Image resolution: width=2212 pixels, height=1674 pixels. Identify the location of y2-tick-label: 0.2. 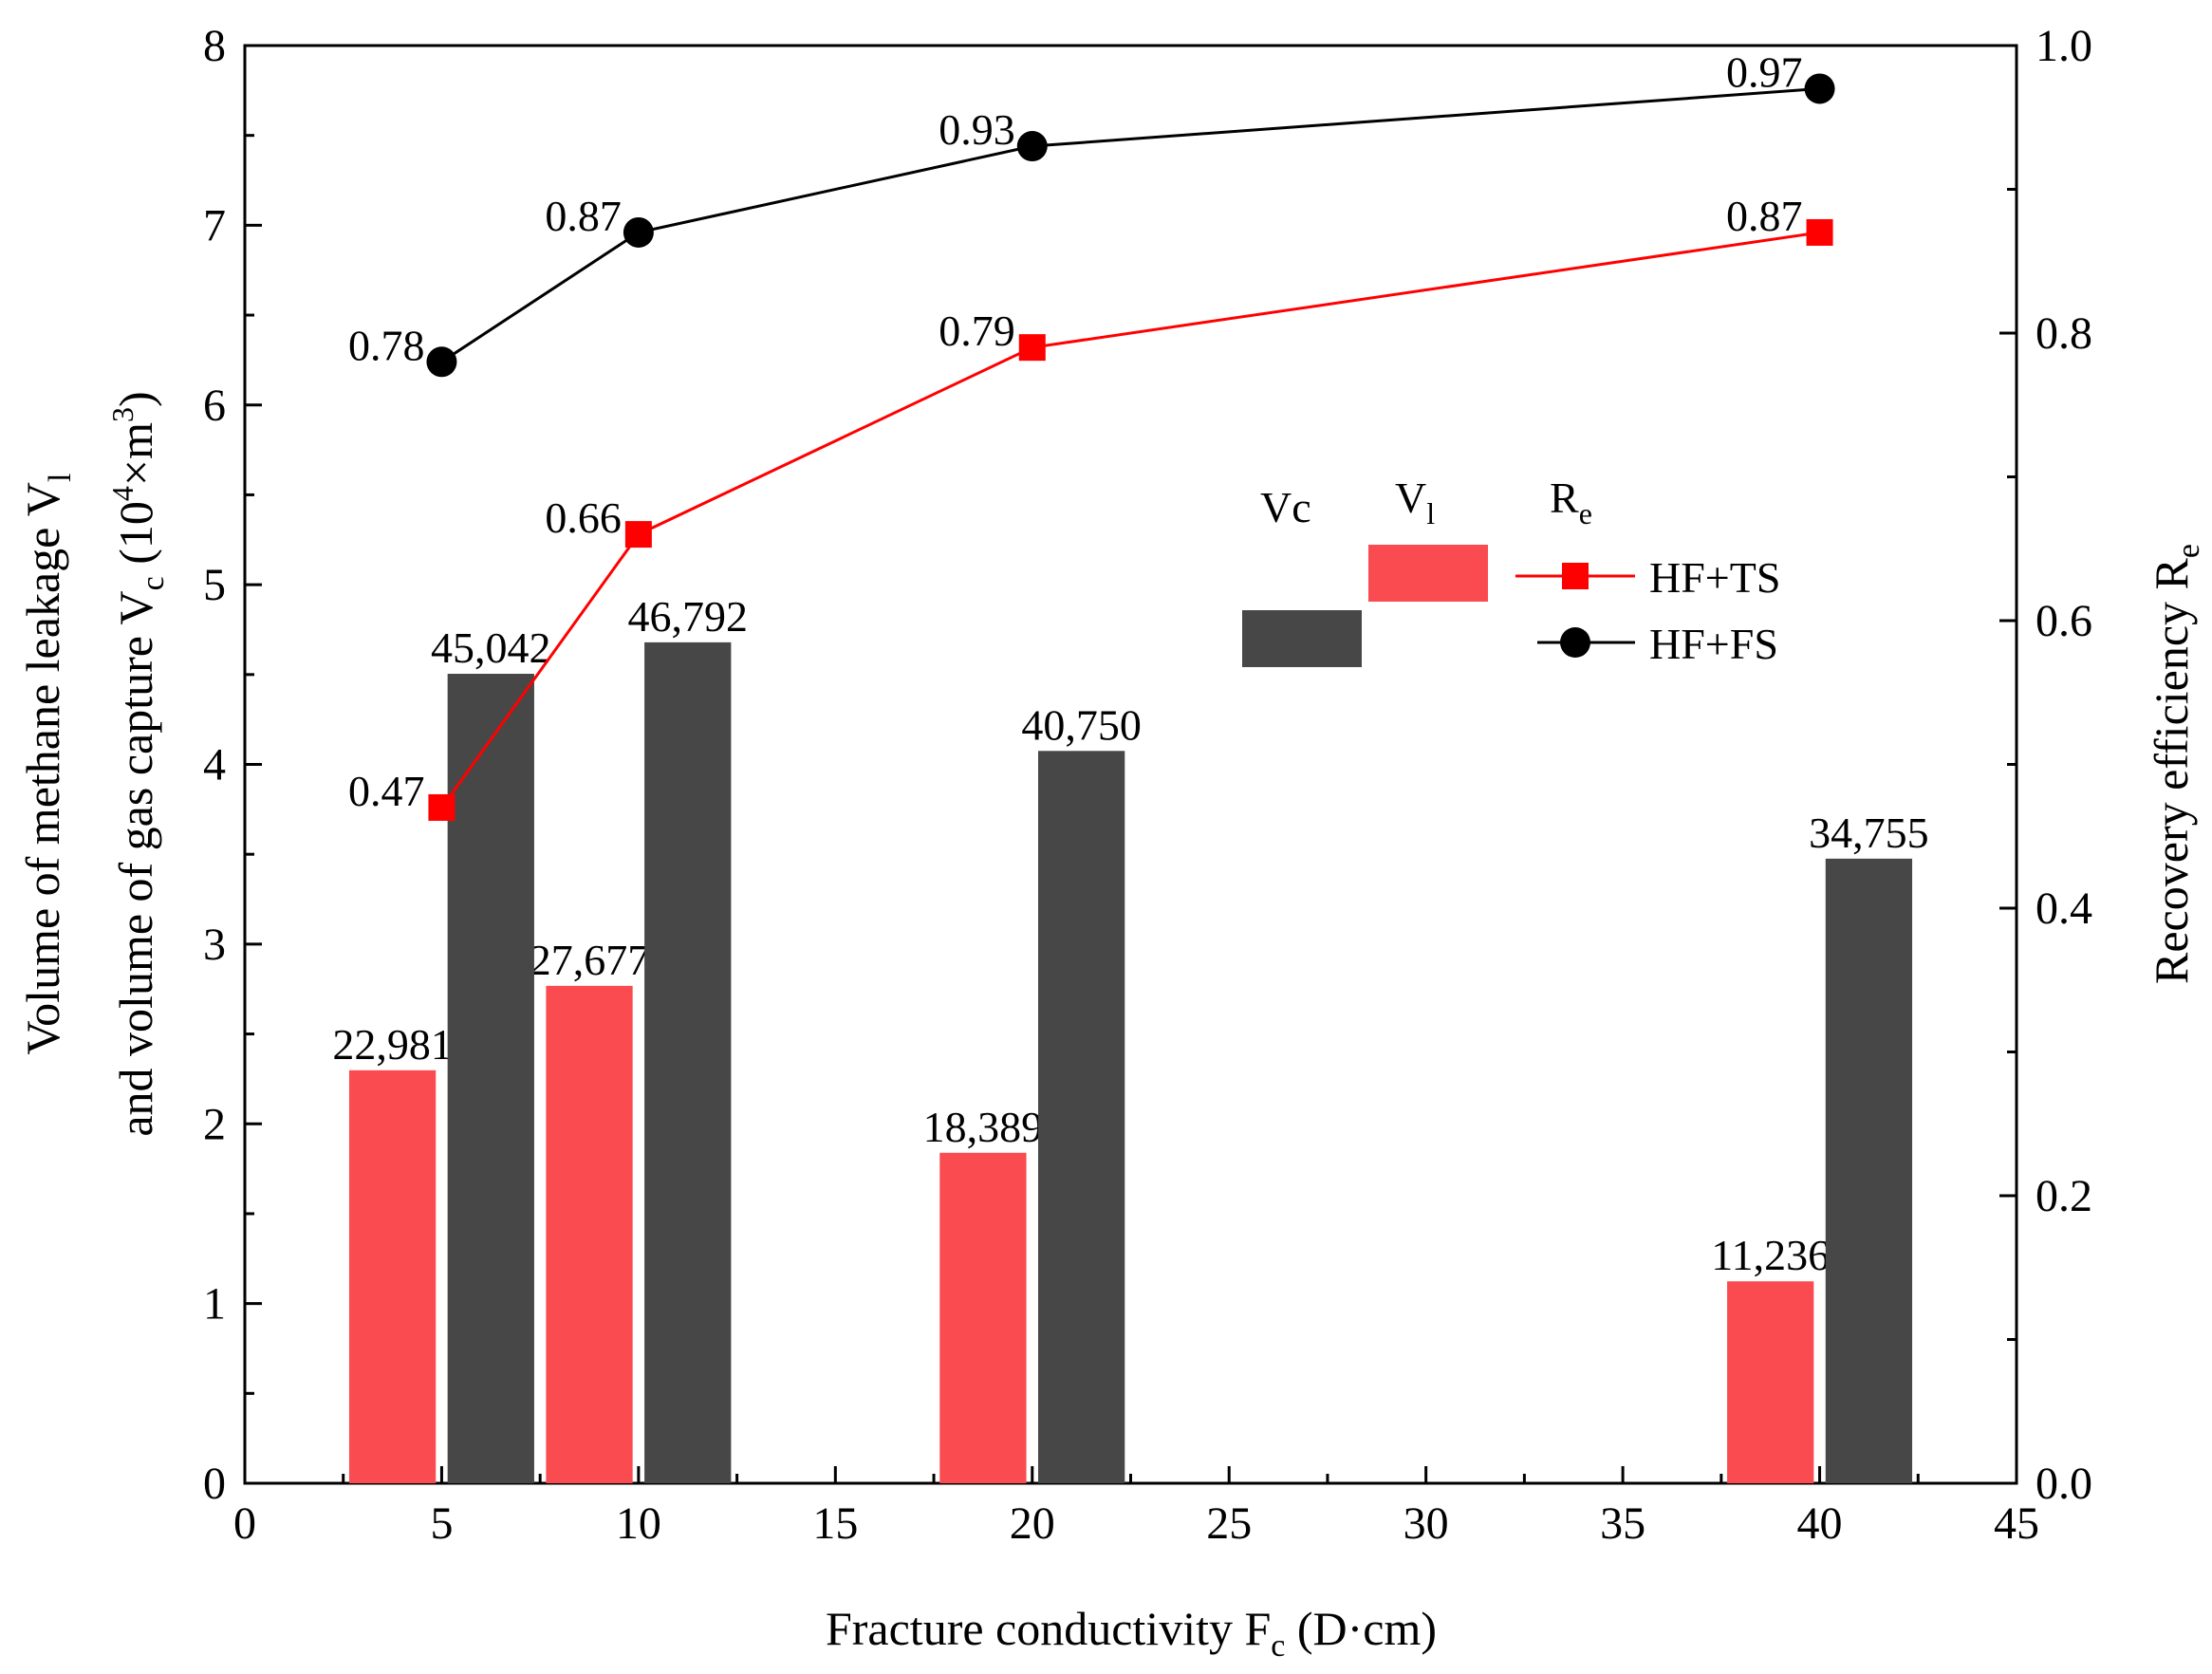
(2064, 1196).